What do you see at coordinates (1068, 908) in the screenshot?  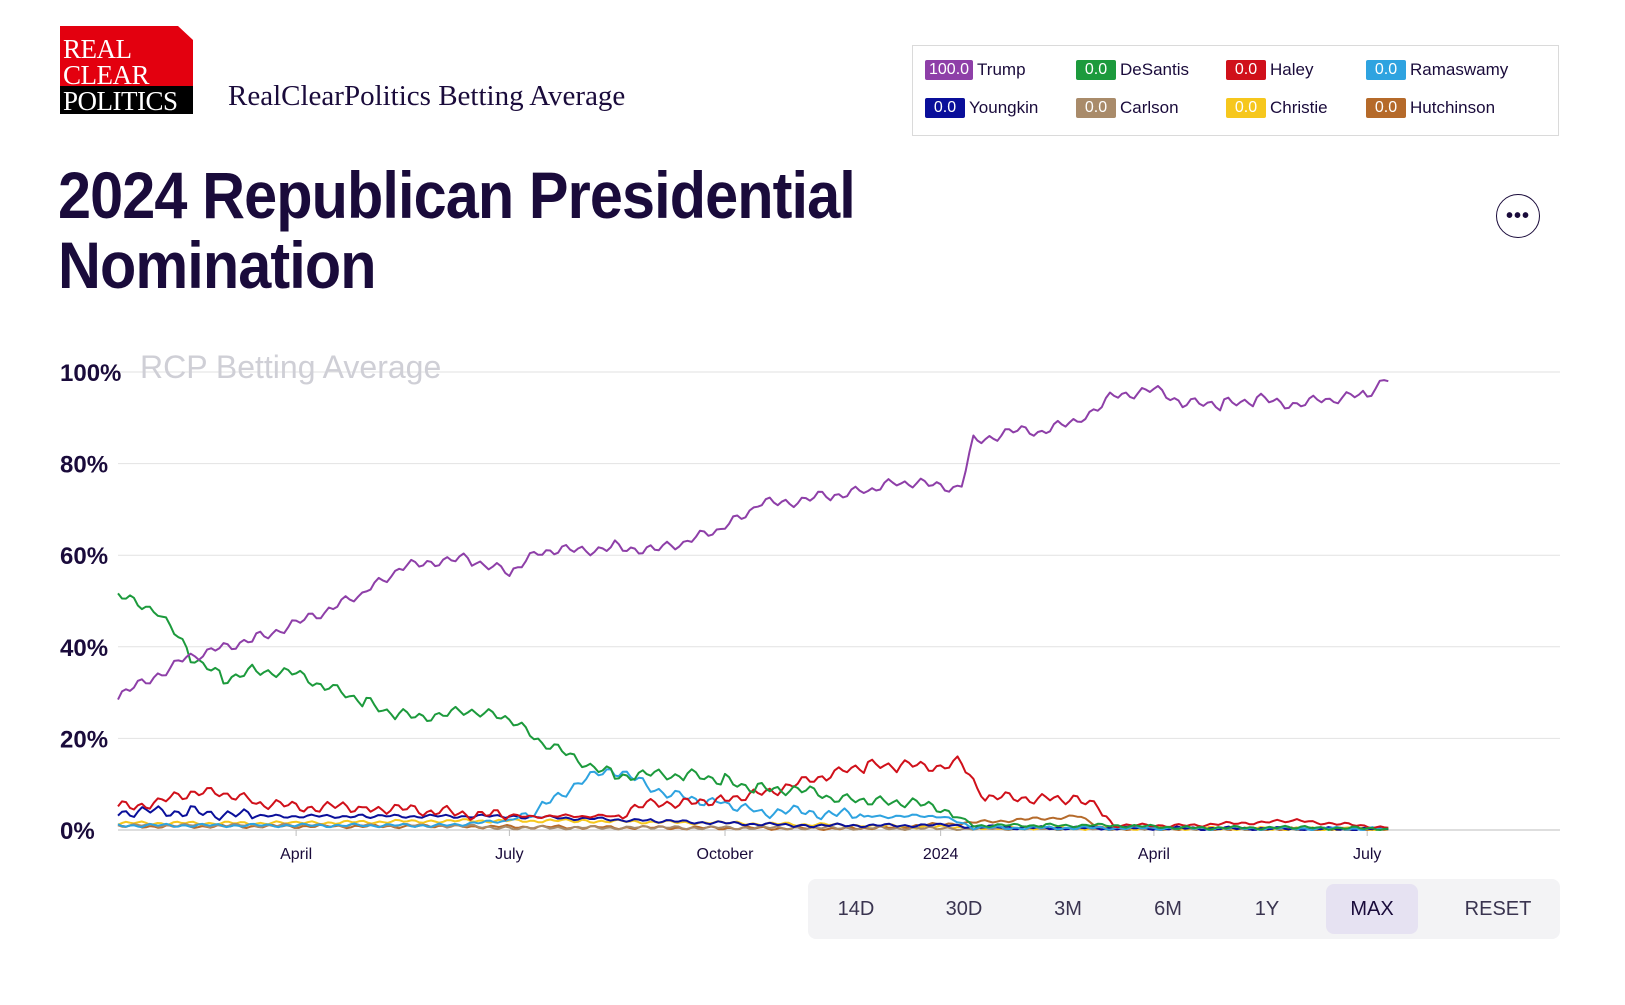 I see `range-3m-button: 3M` at bounding box center [1068, 908].